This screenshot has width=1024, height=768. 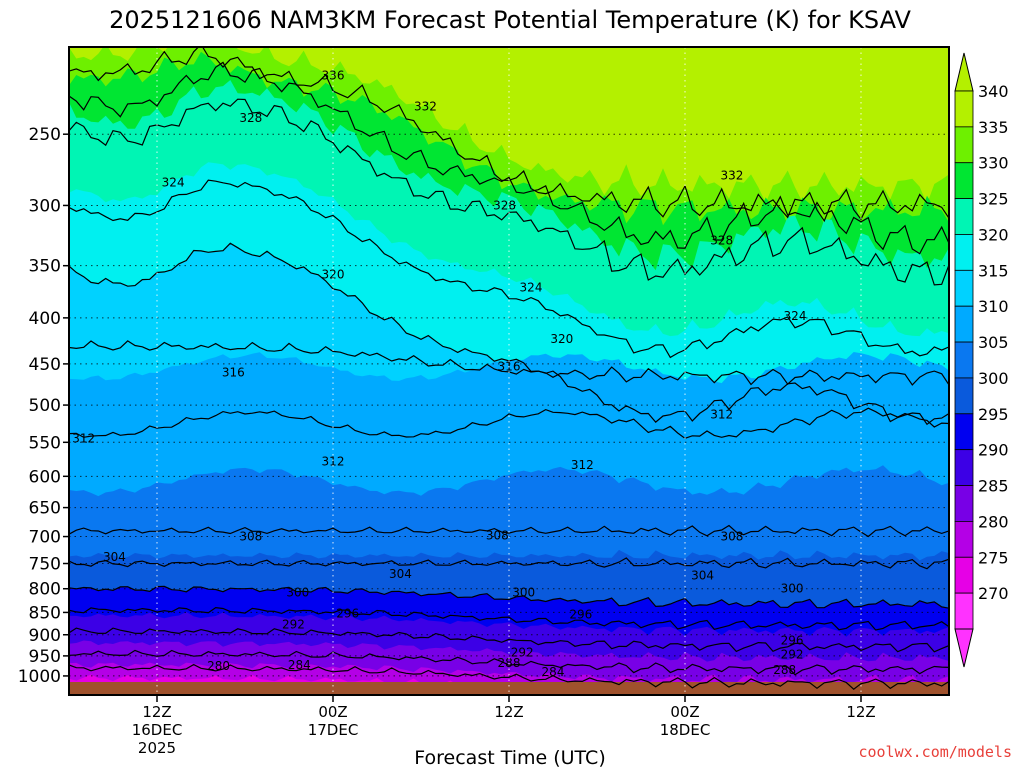 What do you see at coordinates (509, 757) in the screenshot?
I see `x-axis-label: Forecast Time (UTC)` at bounding box center [509, 757].